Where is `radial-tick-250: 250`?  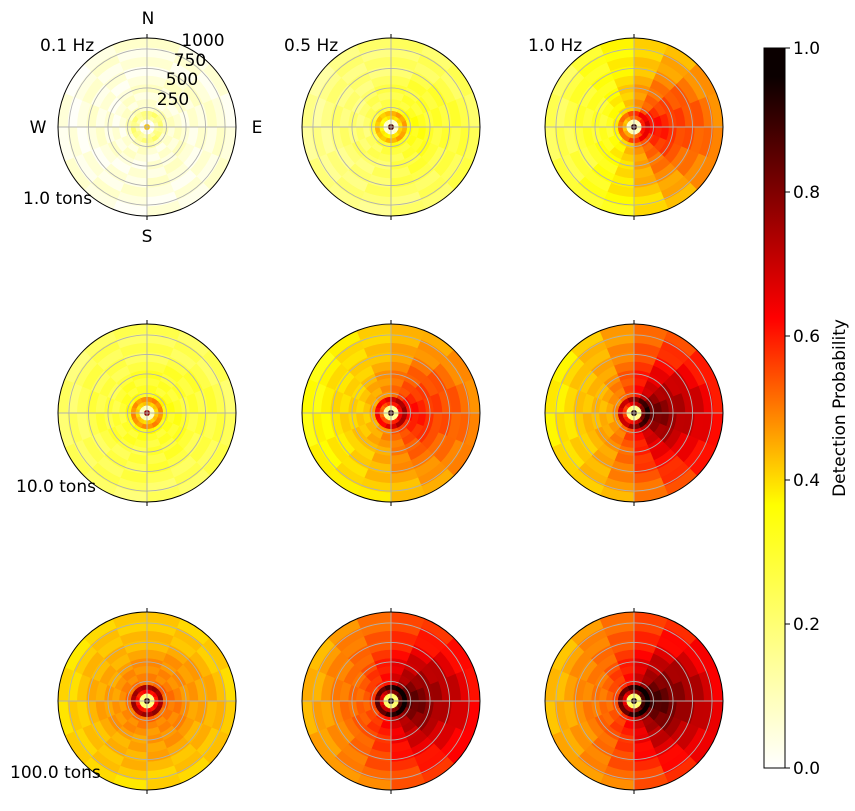 radial-tick-250: 250 is located at coordinates (173, 100).